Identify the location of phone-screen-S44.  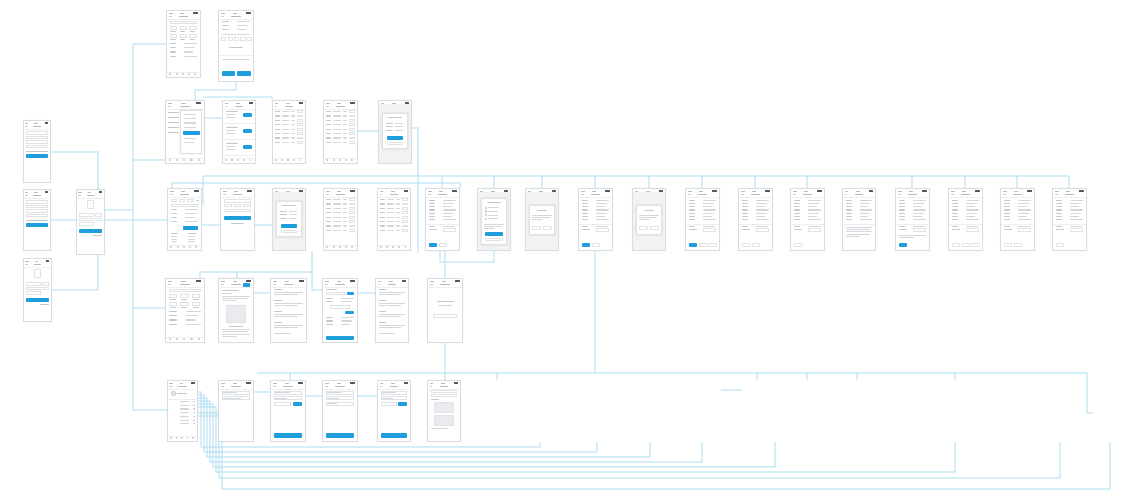
(859, 219).